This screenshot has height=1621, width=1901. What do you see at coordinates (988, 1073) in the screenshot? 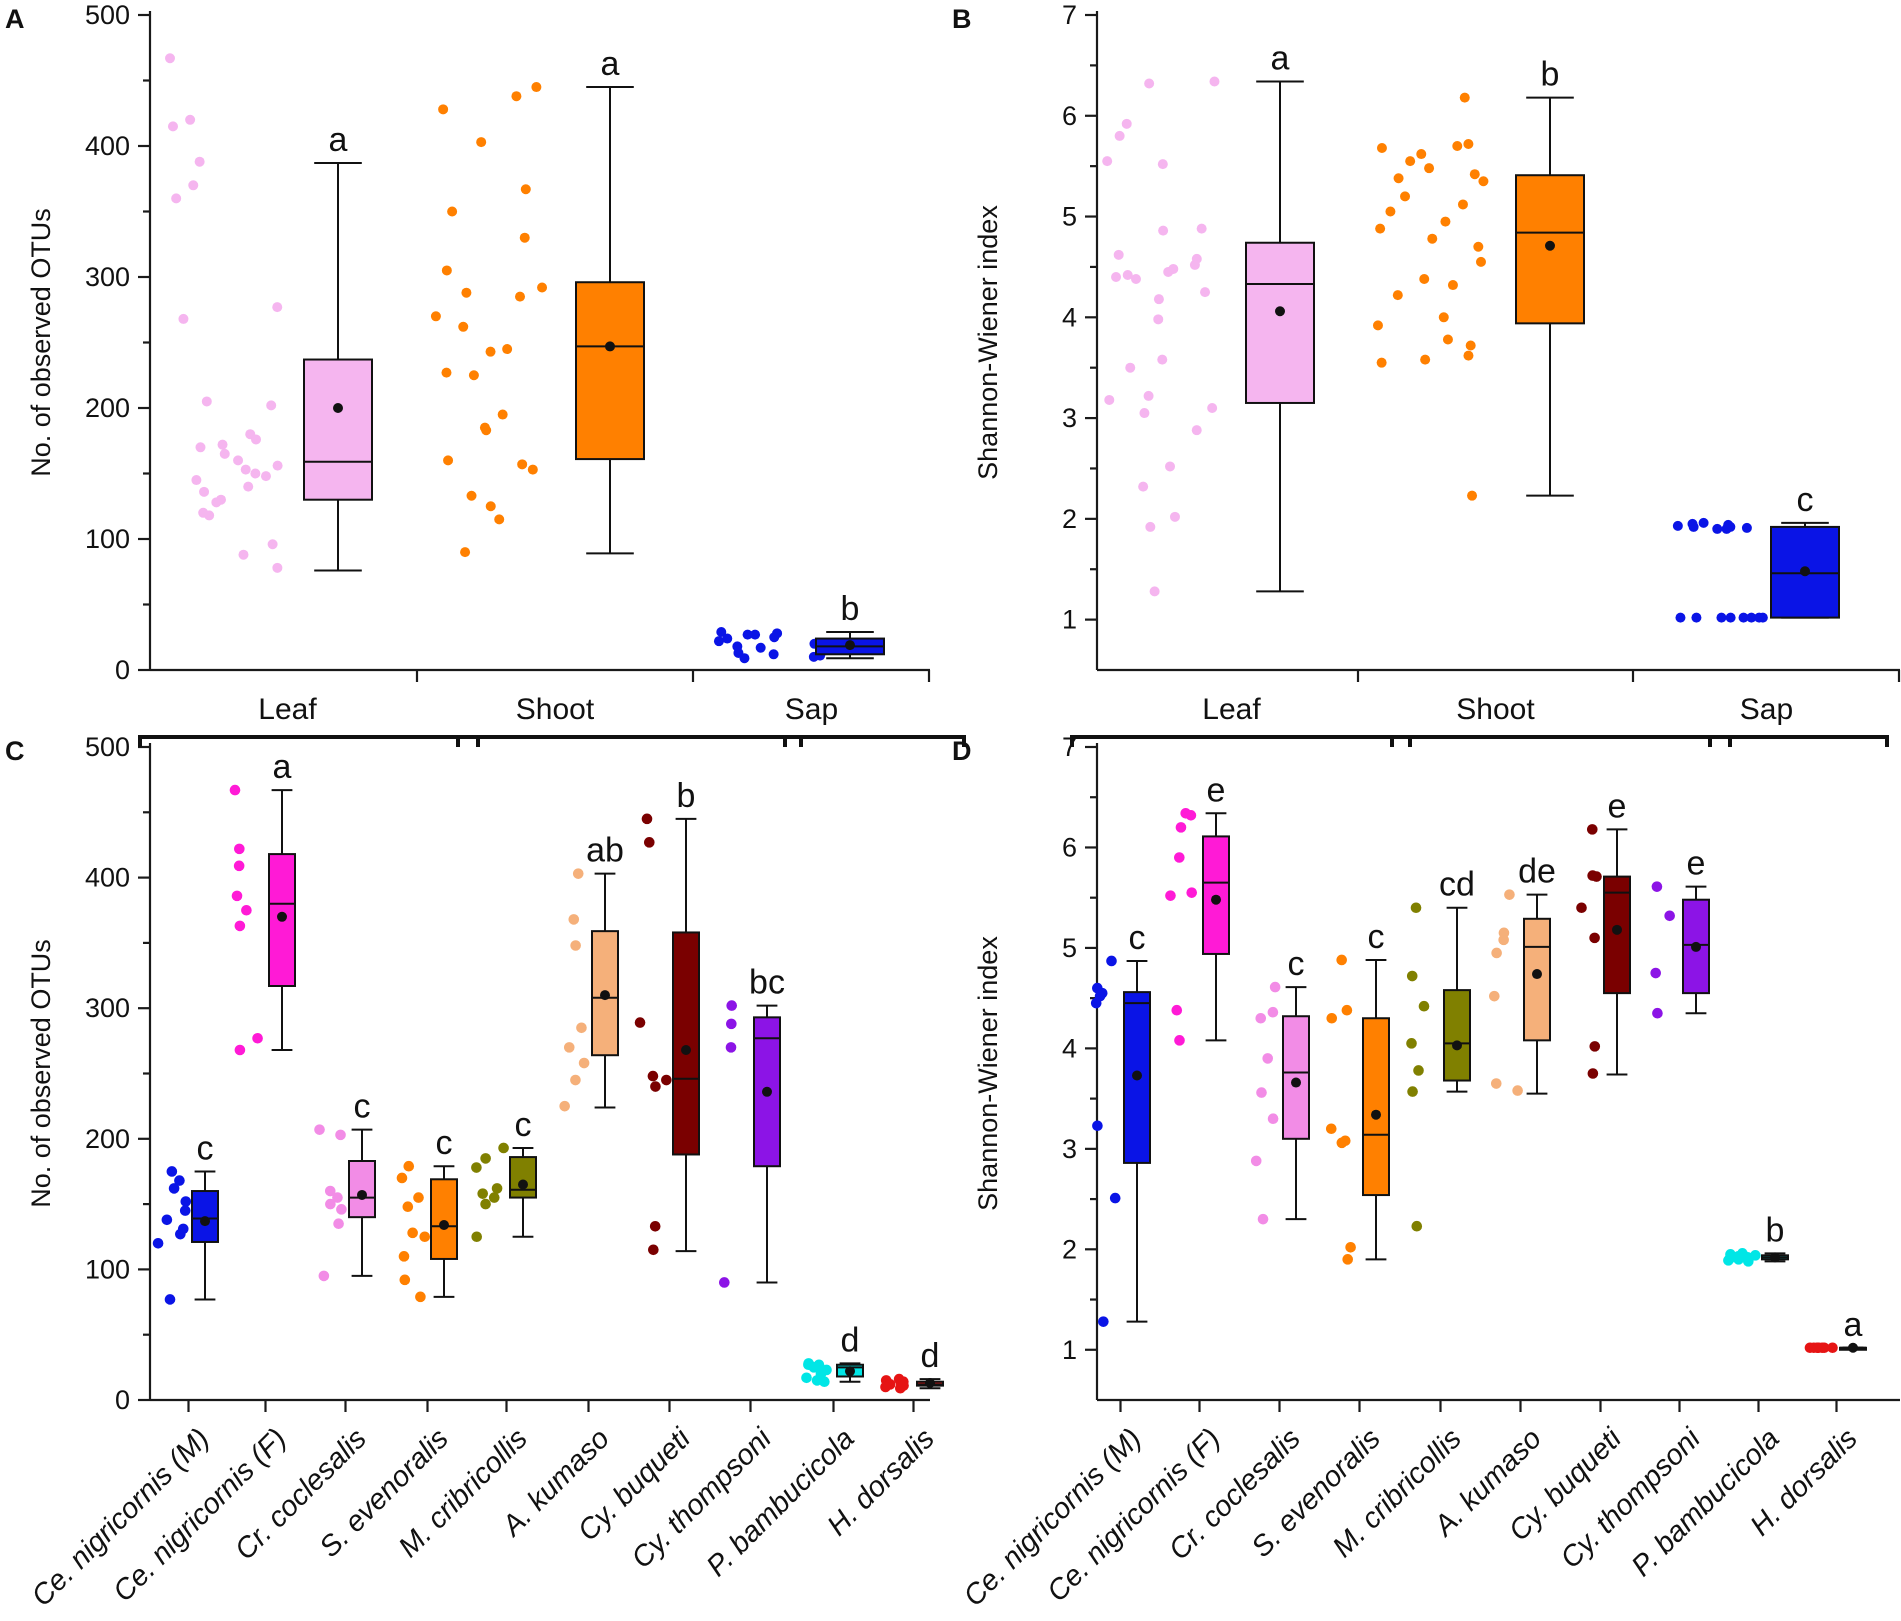
I see `y-axis-title: Shannon-Wiener index` at bounding box center [988, 1073].